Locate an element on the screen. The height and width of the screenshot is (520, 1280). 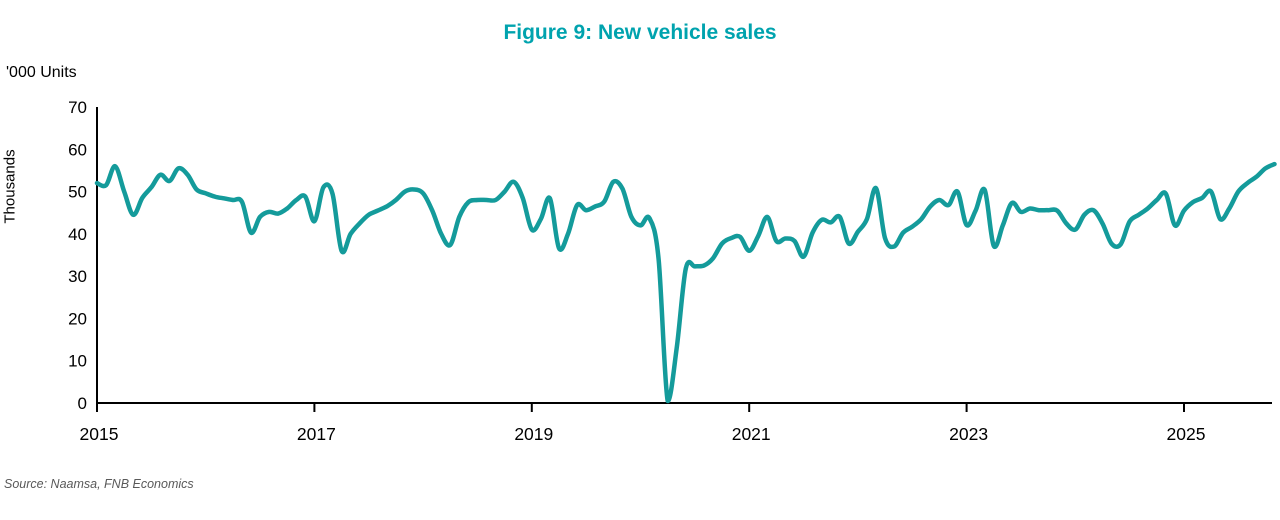
y-tick-label: 30 is located at coordinates (77, 276).